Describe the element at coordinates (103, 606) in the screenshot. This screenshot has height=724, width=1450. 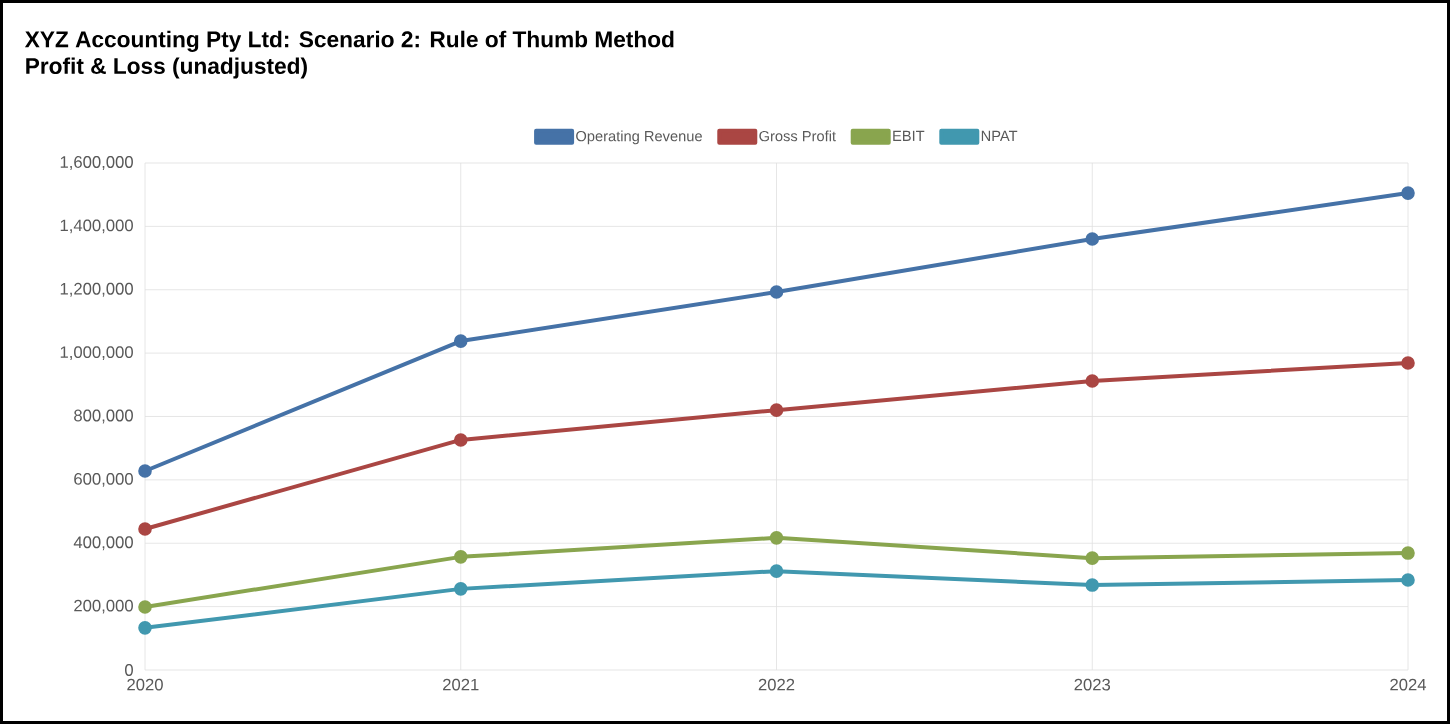
I see `y-tick-label: 200,000` at that location.